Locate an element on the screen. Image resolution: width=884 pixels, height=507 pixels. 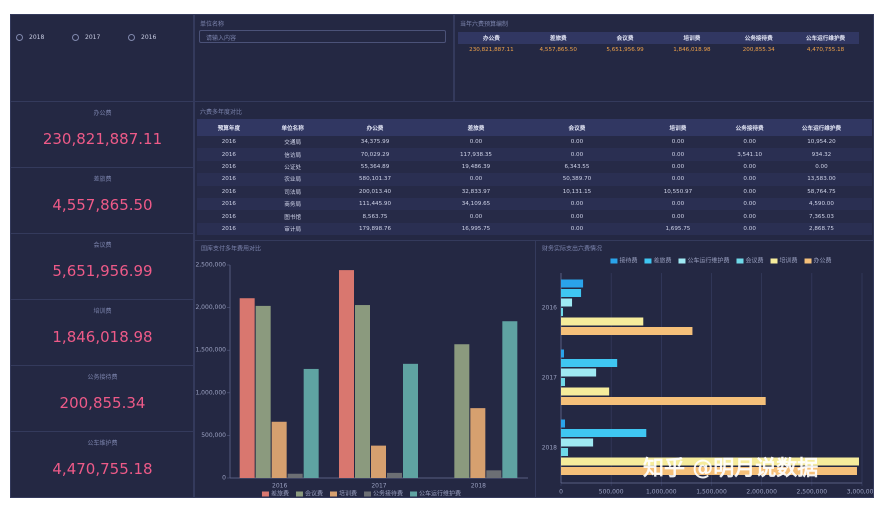
year-label: 2016 is located at coordinates (149, 37).